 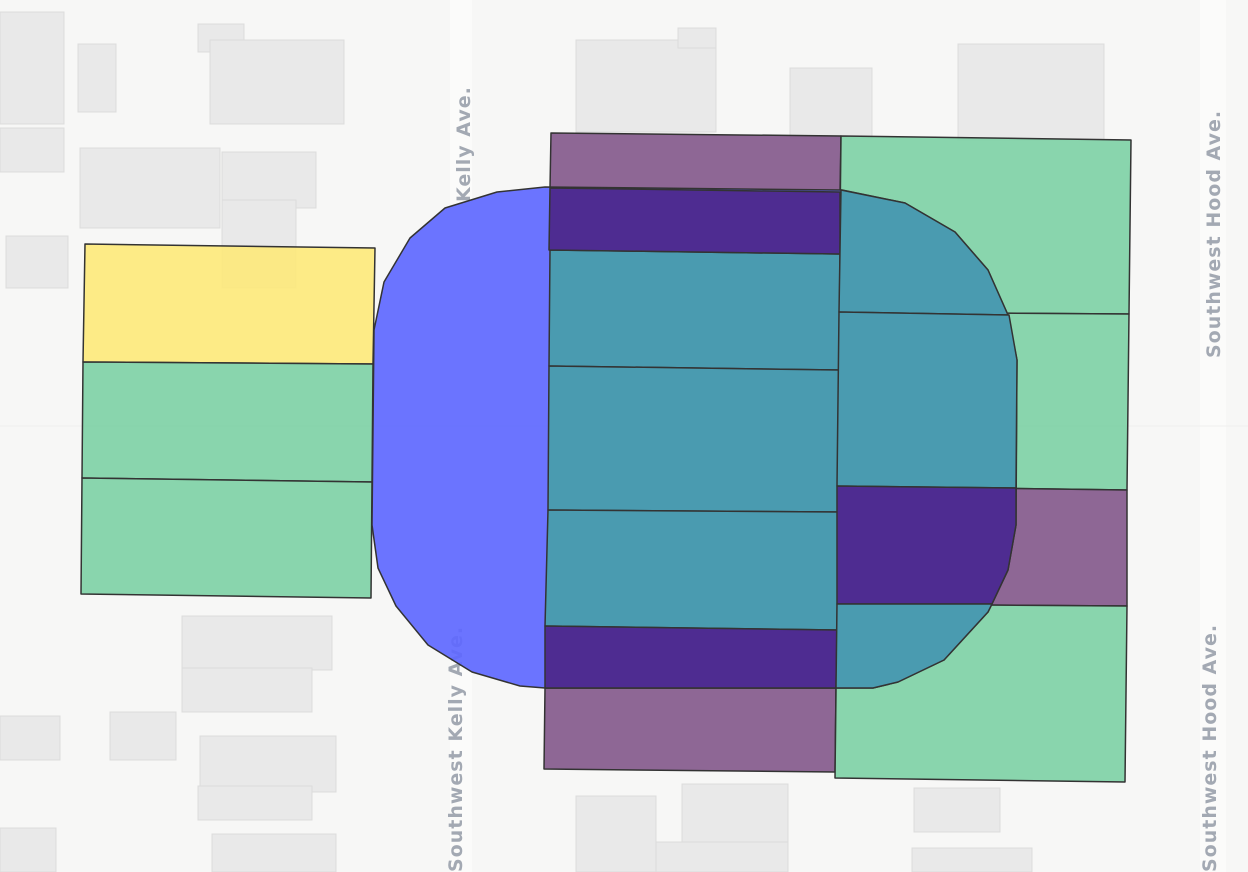 I want to click on parcel-right-purple-overlap, so click(x=926, y=545).